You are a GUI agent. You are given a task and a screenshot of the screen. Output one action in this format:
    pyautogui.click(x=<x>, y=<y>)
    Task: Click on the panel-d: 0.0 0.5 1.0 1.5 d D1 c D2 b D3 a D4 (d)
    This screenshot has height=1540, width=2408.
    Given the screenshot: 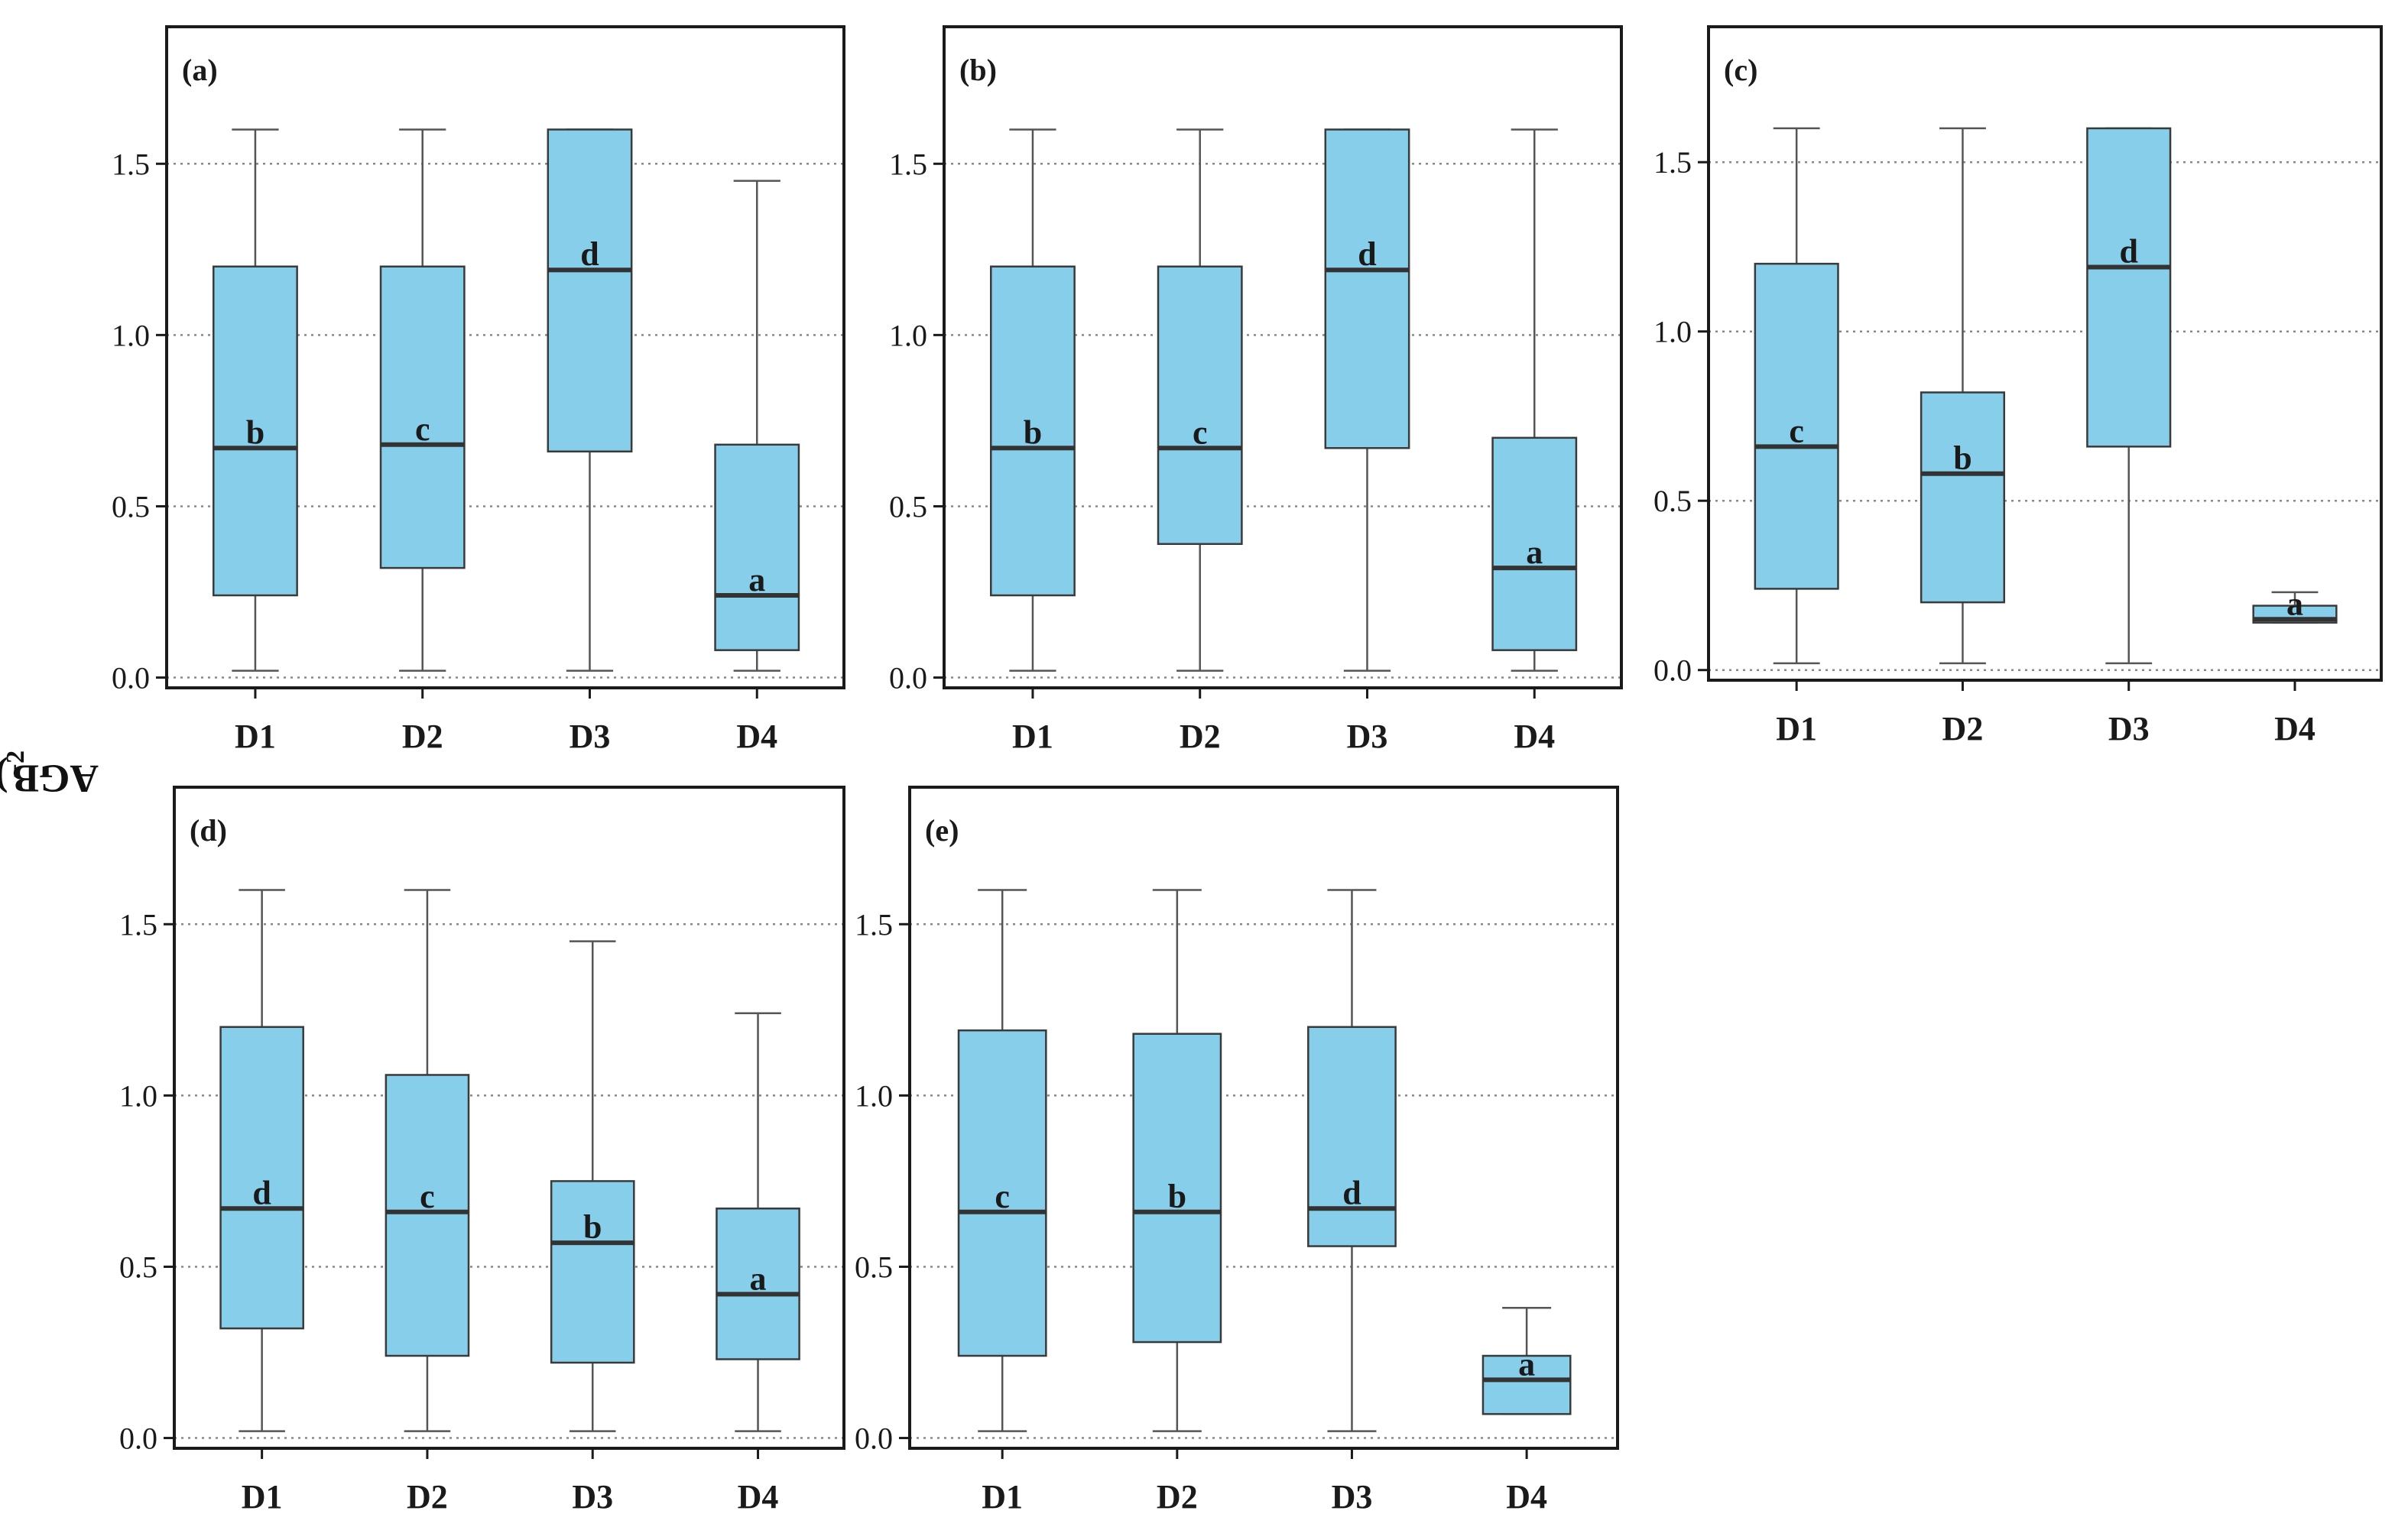 What is the action you would take?
    pyautogui.click(x=482, y=1151)
    